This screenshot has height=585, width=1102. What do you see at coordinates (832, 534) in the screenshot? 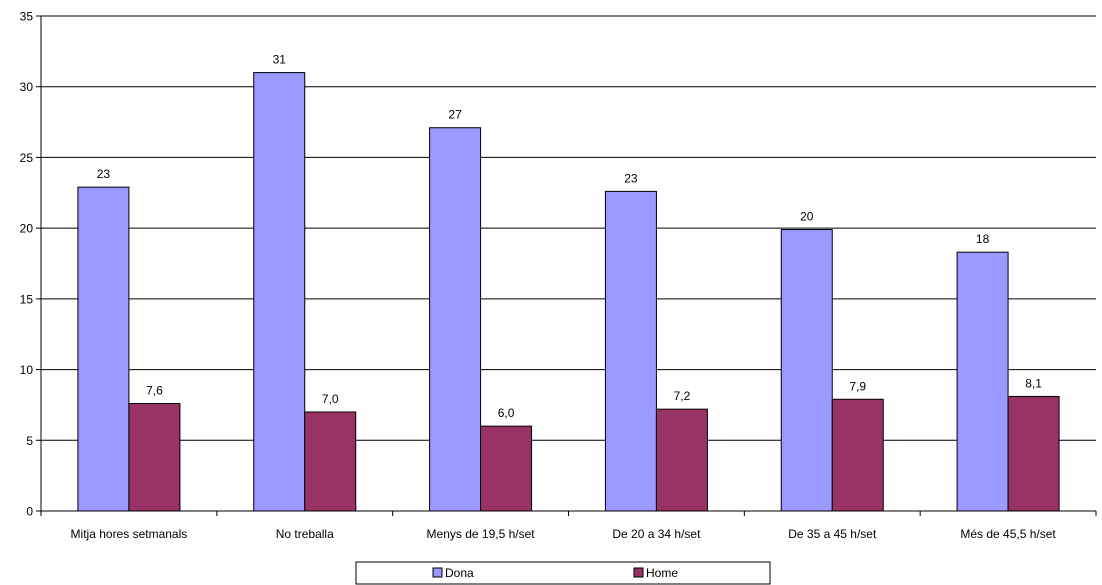
I see `x-tick-label: De 35 a 45 h/set` at bounding box center [832, 534].